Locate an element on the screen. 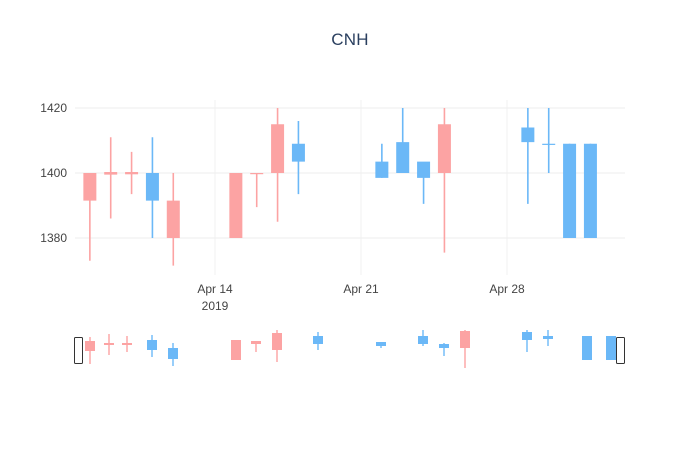  x-axis-tick-label: Apr 28 is located at coordinates (507, 289).